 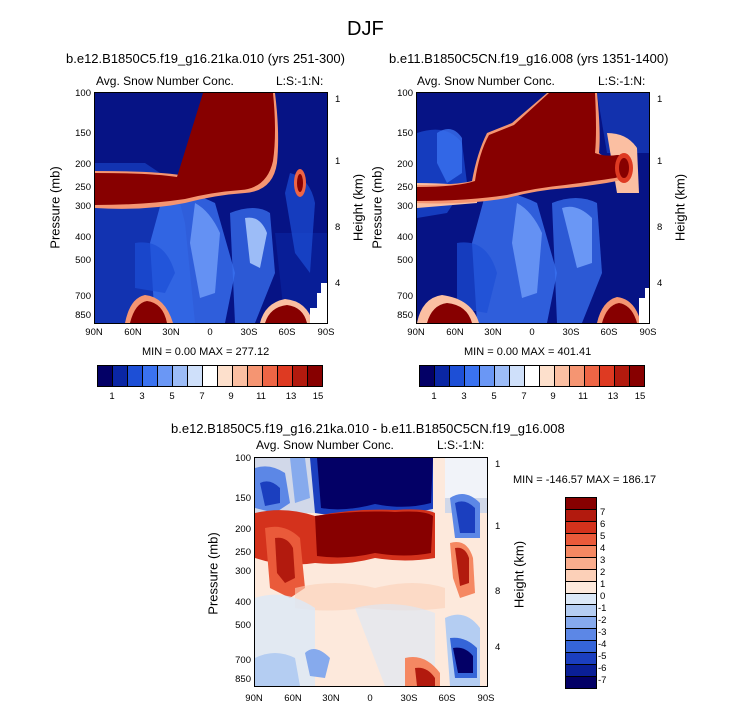 I want to click on cbar-diff-label: 1, so click(x=602, y=584).